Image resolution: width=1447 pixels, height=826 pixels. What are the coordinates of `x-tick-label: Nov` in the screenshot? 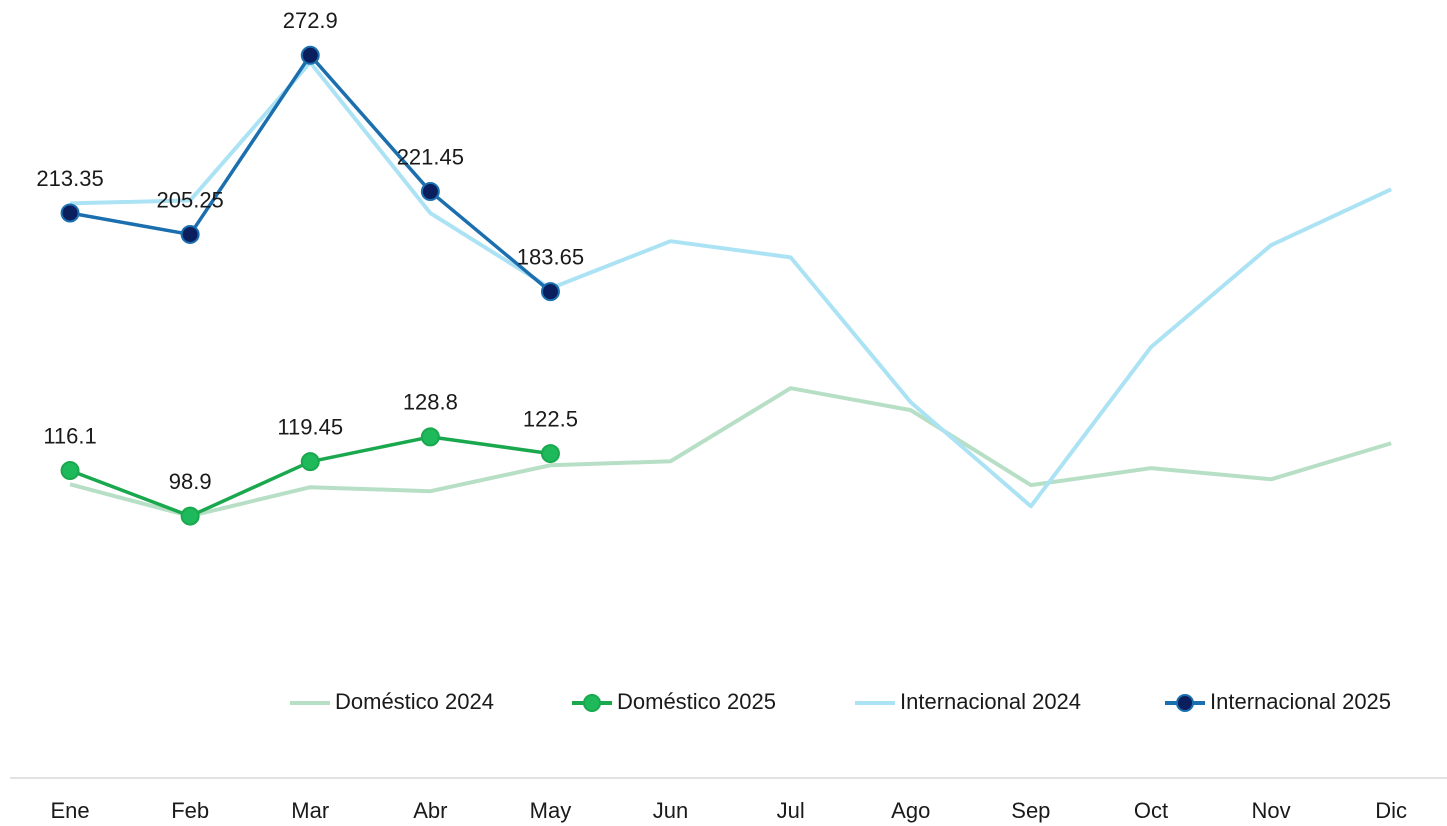 It's located at (1270, 810).